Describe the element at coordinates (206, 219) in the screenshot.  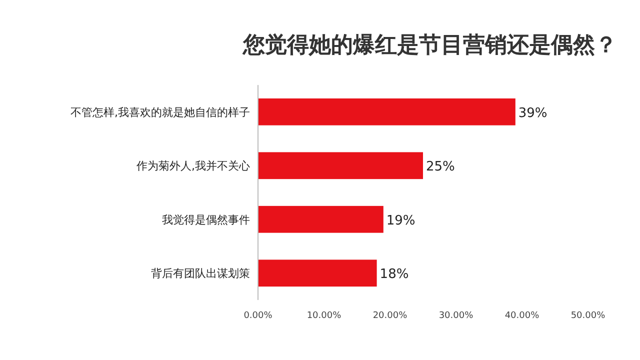
I see `y-tick-label: 我觉得是偶然事件` at that location.